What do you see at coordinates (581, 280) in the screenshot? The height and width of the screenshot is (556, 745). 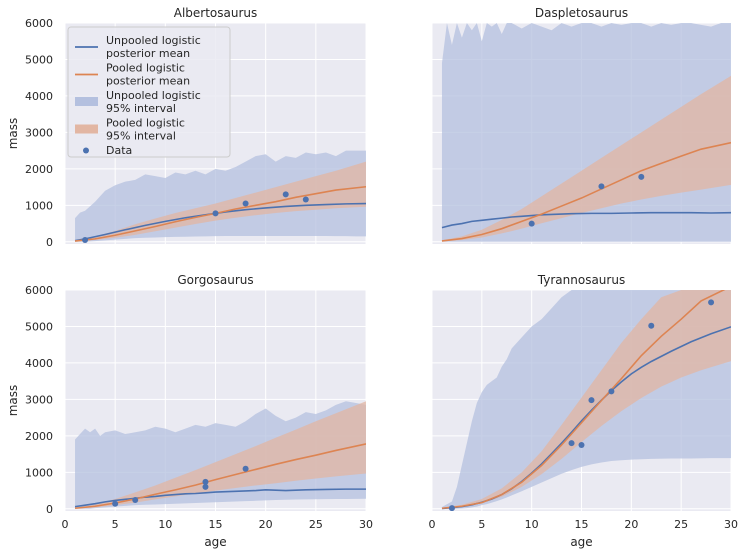 I see `panel-title: Tyrannosaurus` at bounding box center [581, 280].